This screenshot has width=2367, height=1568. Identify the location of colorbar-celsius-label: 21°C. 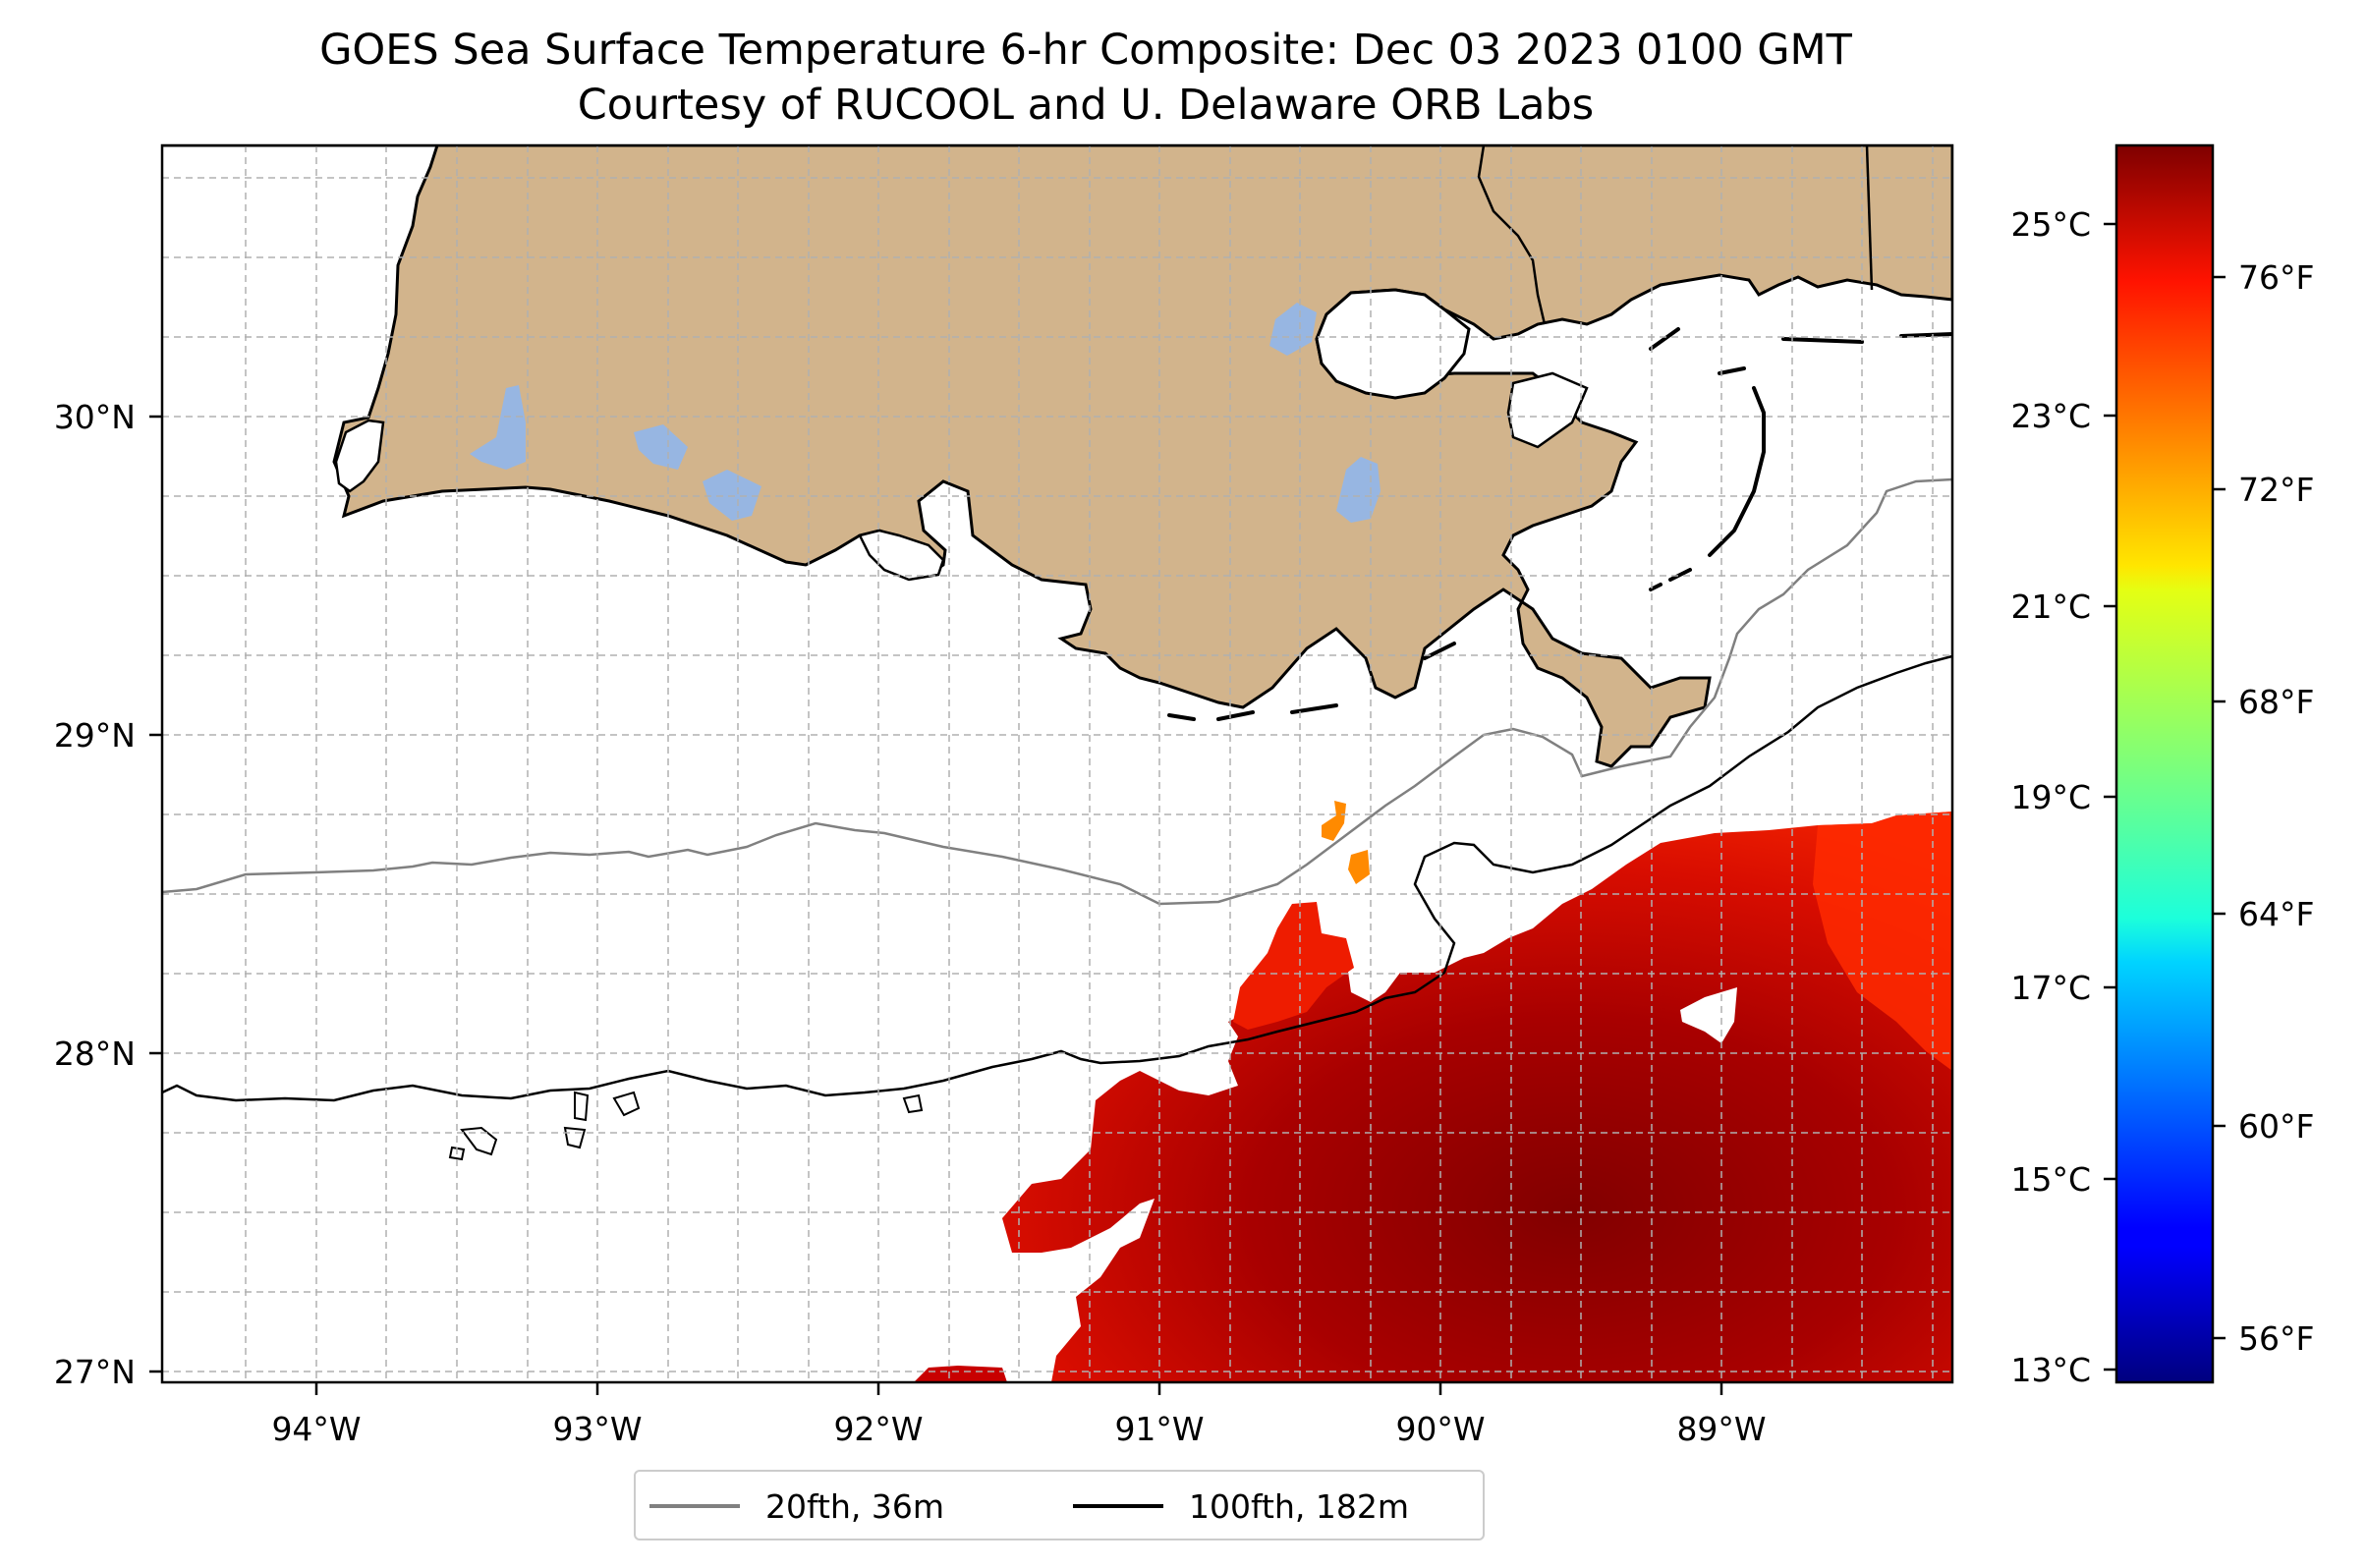
(2050, 607).